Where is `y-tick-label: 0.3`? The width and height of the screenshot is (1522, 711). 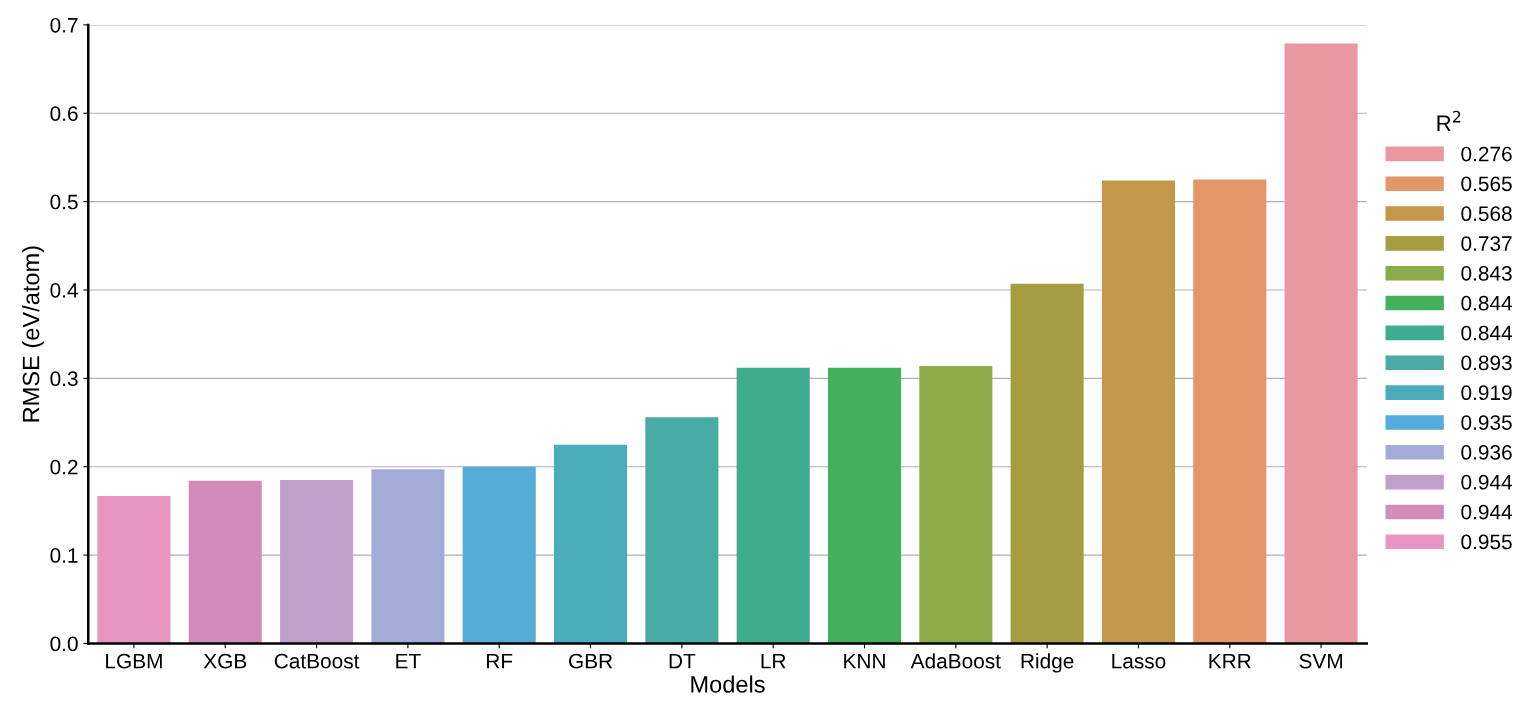 y-tick-label: 0.3 is located at coordinates (64, 379).